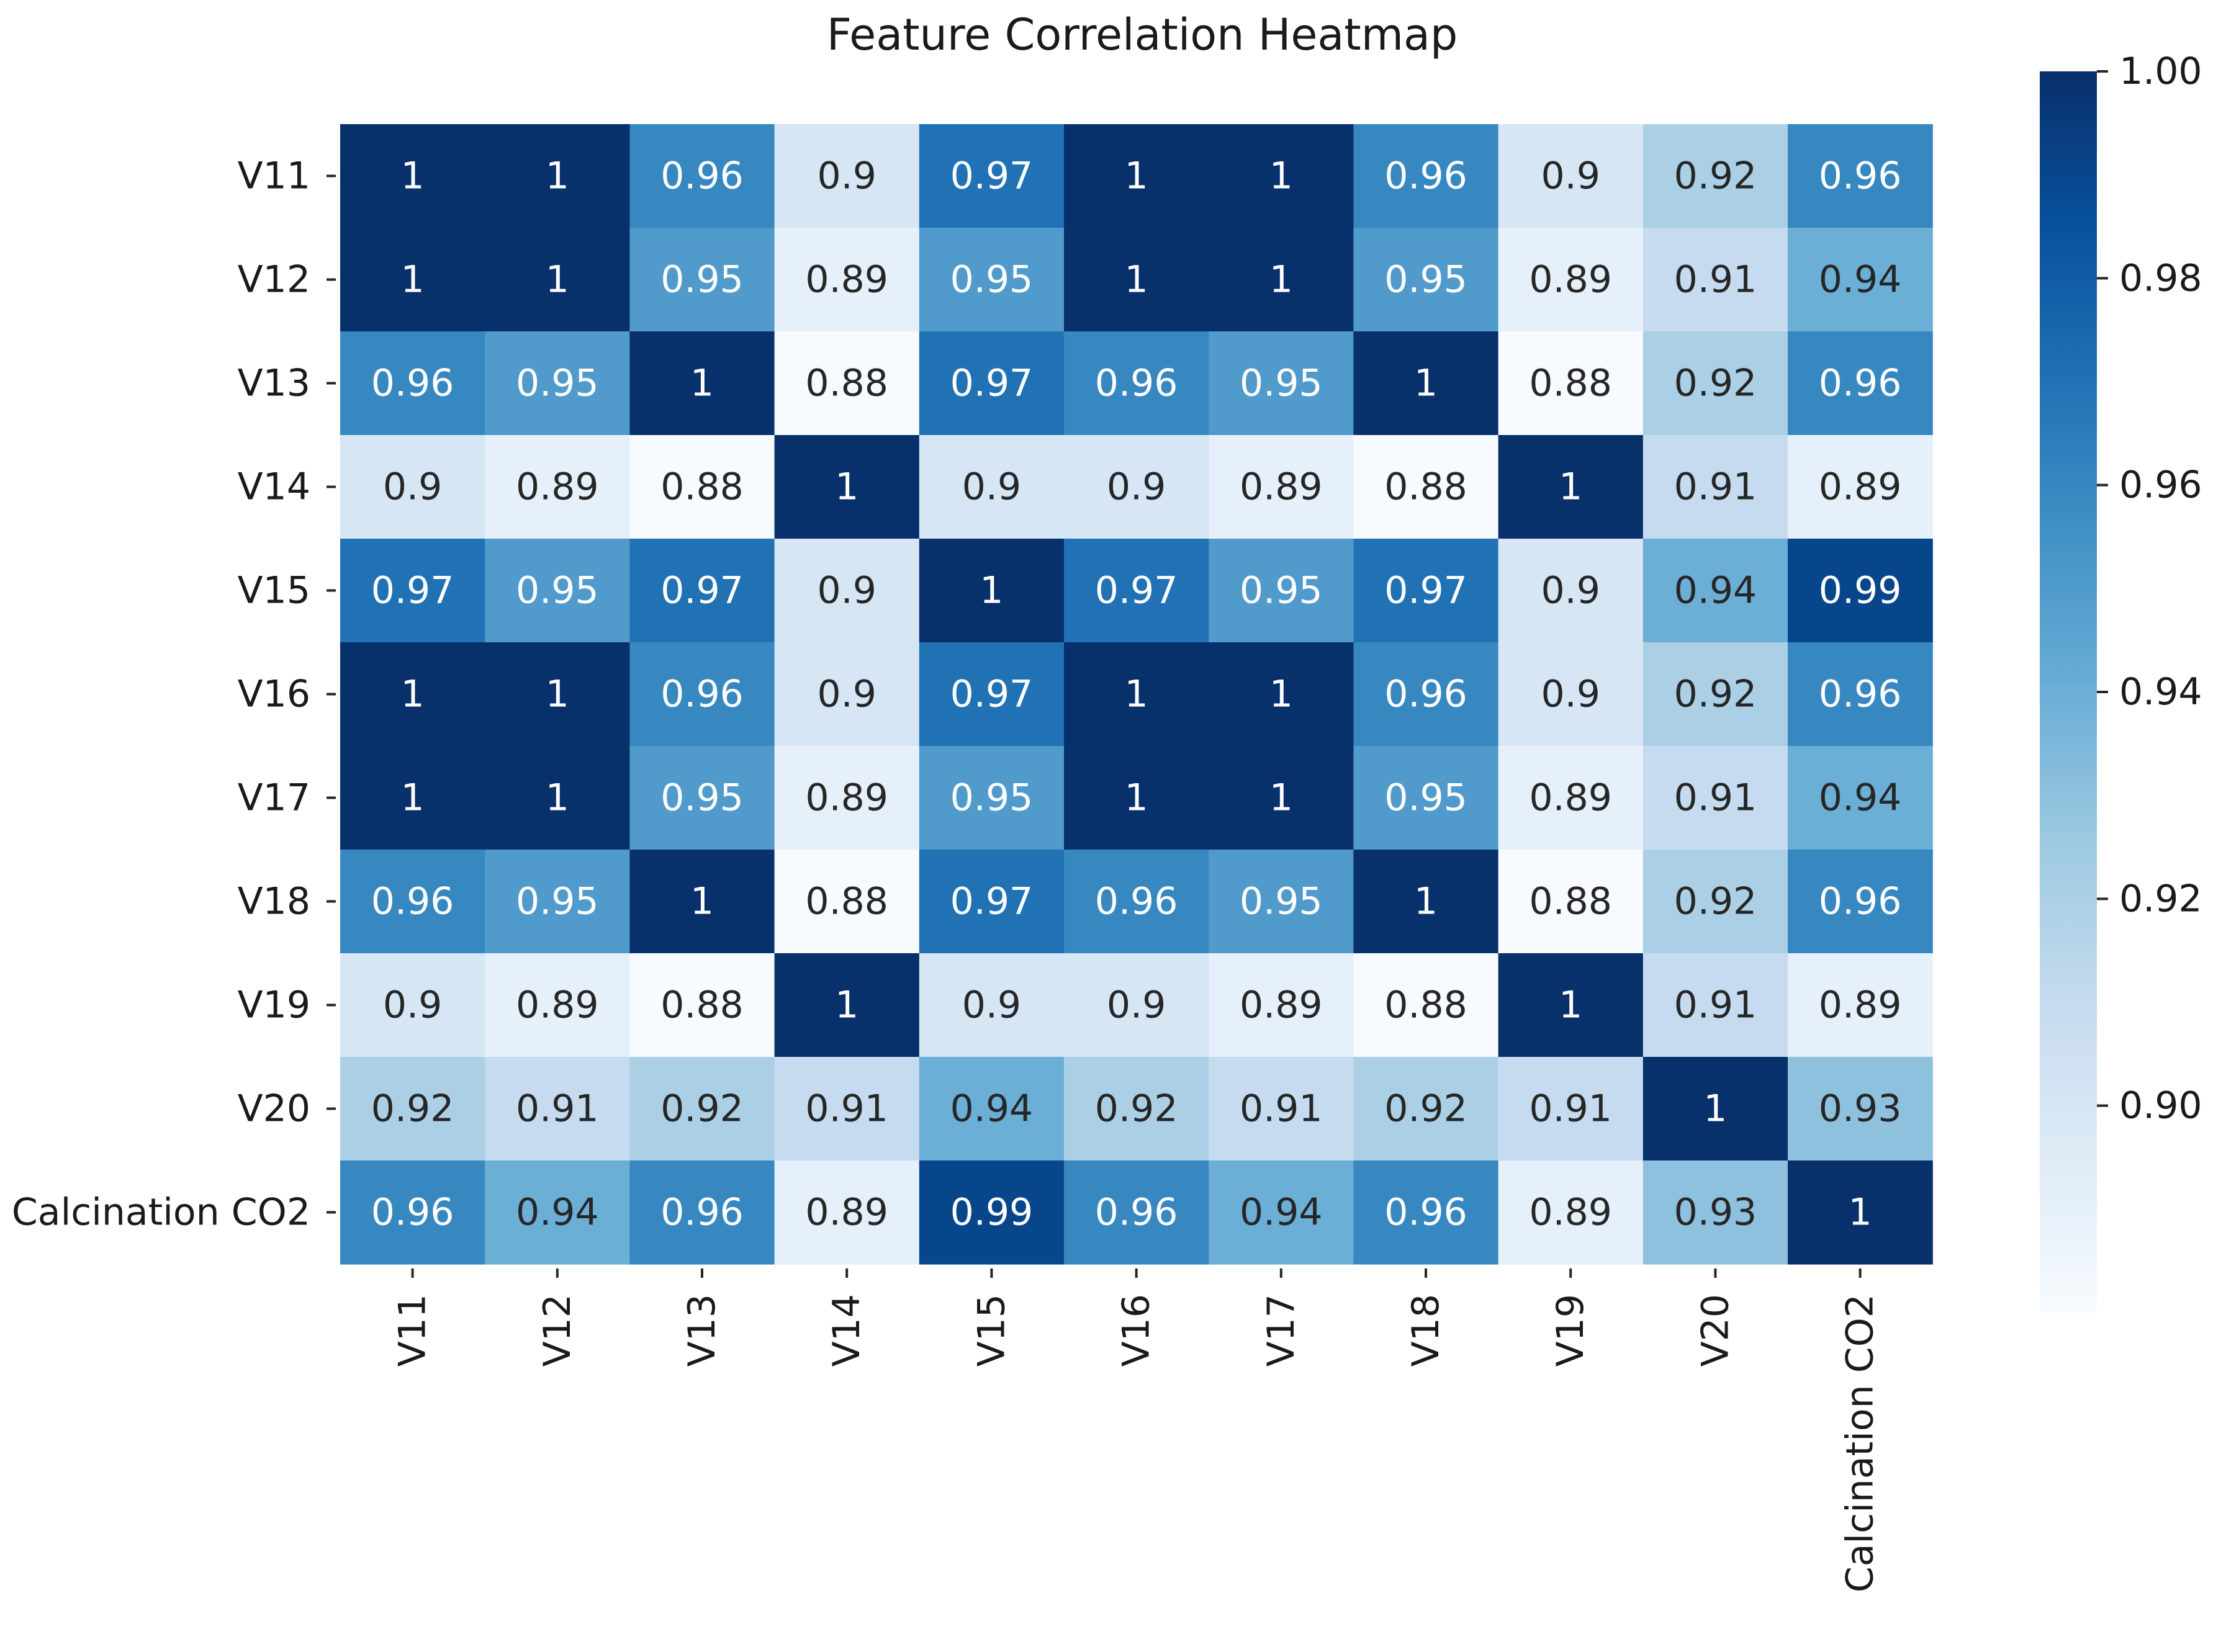  I want to click on heatmap-cell-r8-c5, so click(992, 902).